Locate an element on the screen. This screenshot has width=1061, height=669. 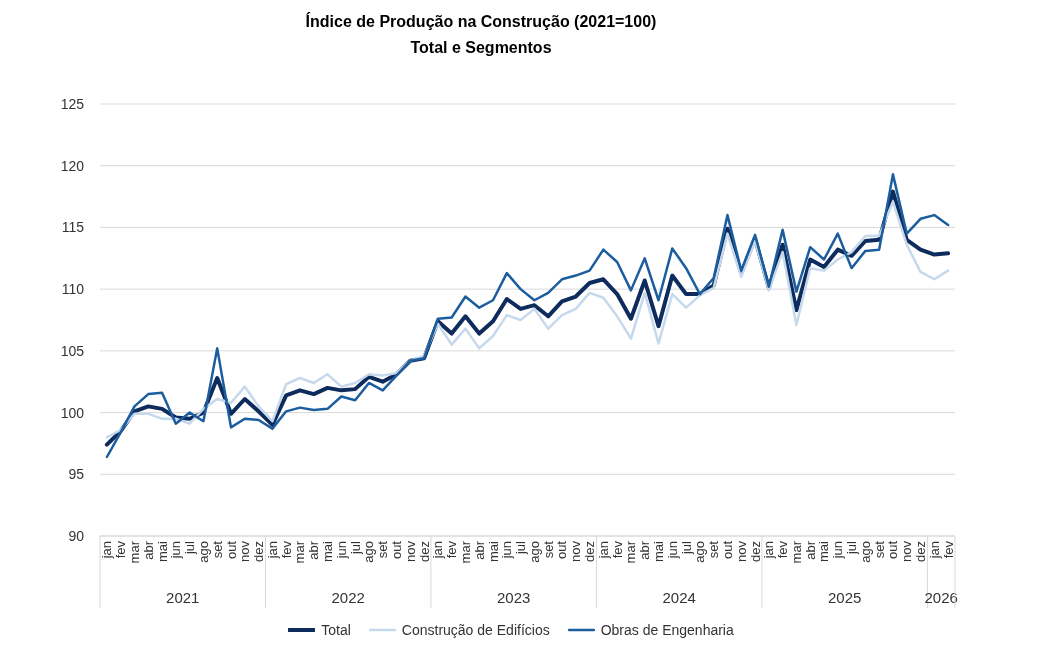
text: 2021 is located at coordinates (183, 597).